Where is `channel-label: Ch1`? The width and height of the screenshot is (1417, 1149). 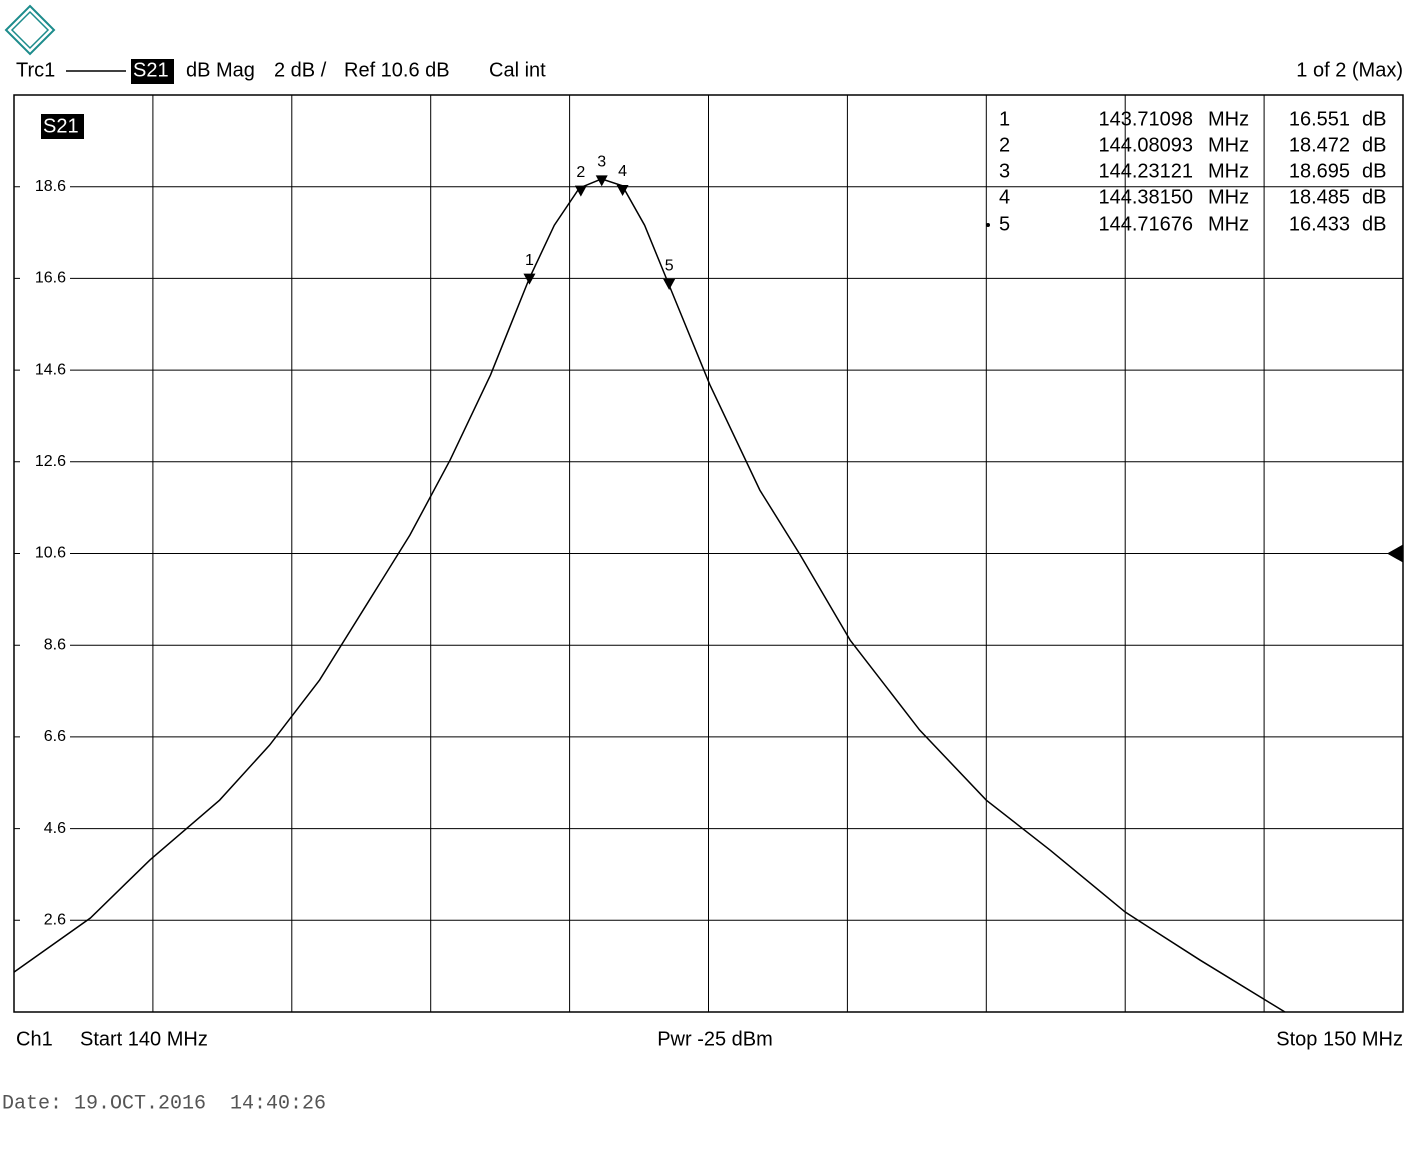 channel-label: Ch1 is located at coordinates (34, 1039).